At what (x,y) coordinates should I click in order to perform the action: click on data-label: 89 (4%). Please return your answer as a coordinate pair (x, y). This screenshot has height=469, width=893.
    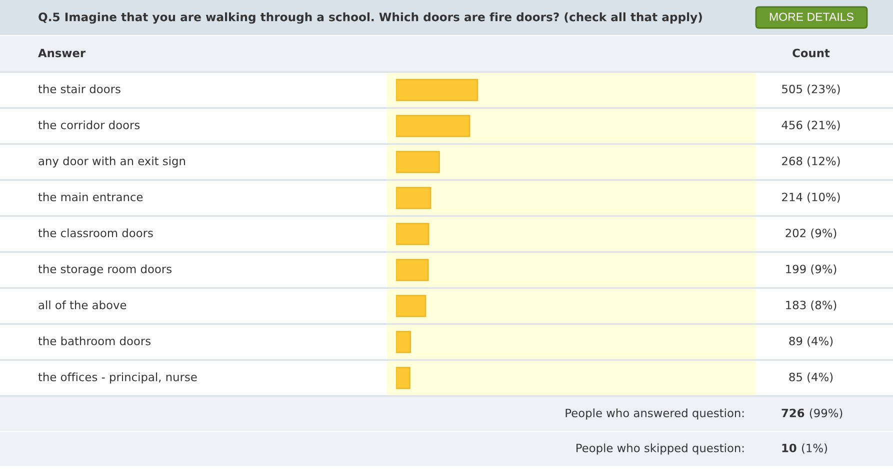
    Looking at the image, I should click on (811, 341).